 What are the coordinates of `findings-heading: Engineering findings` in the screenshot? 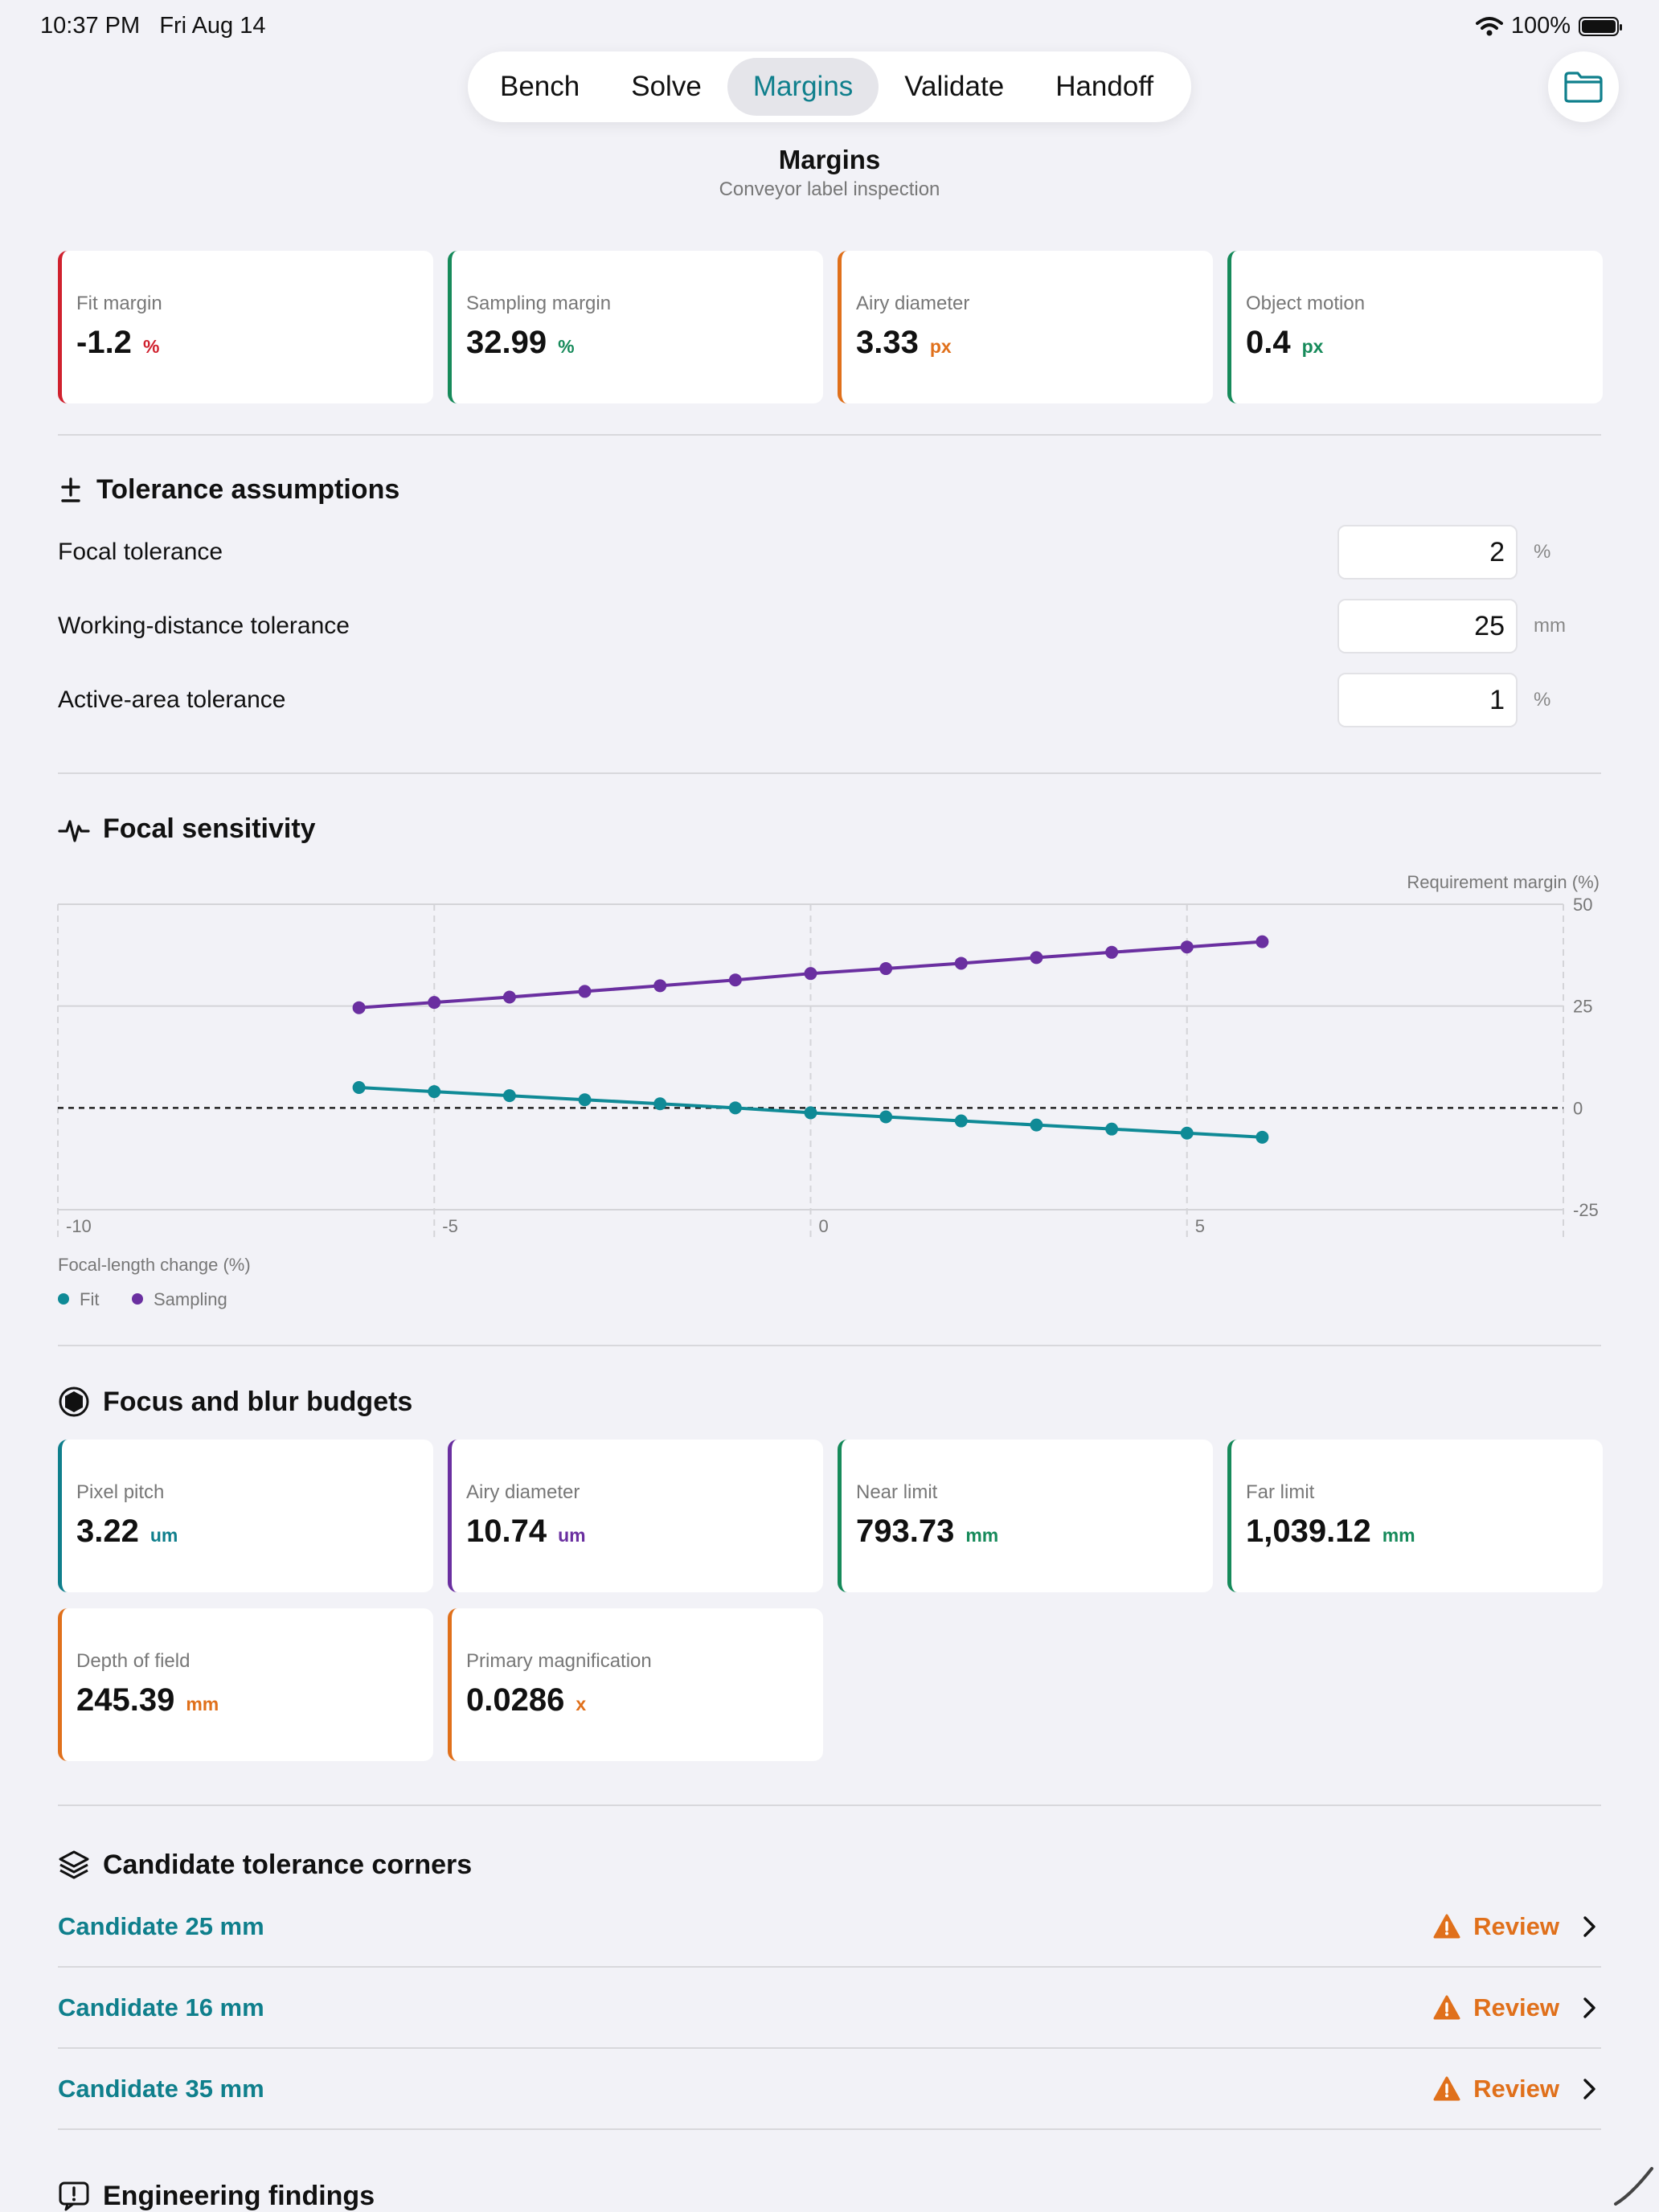 It's located at (829, 2196).